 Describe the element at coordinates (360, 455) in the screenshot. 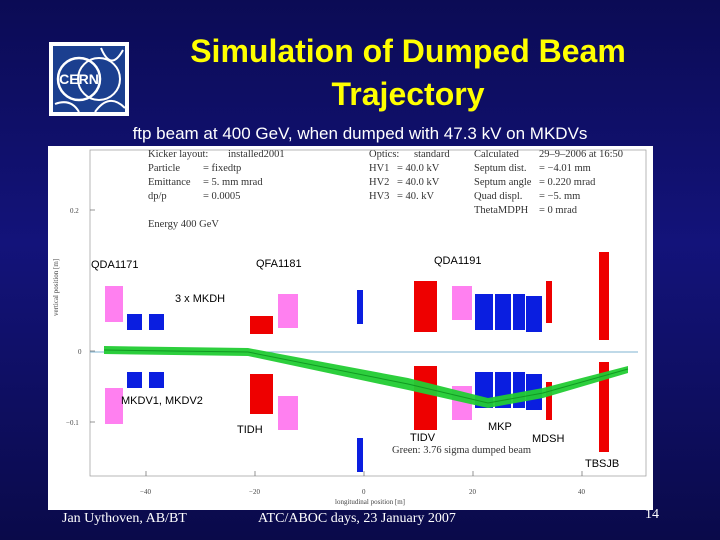

I see `blue-element-lower` at that location.